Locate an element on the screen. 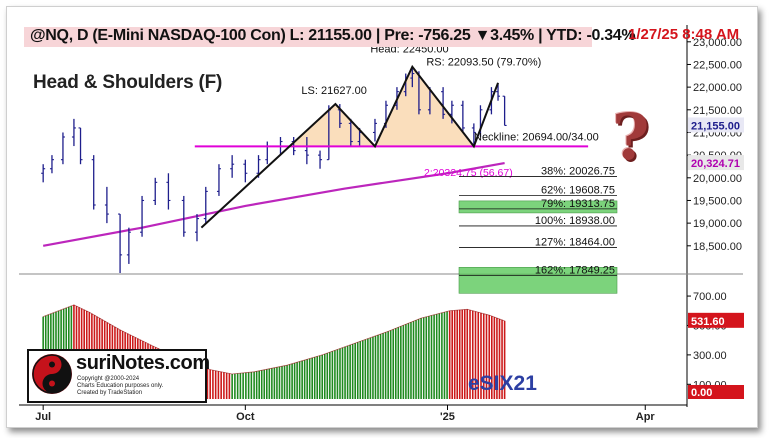 Image resolution: width=769 pixels, height=438 pixels. price-tick-label: 19,500.00 is located at coordinates (717, 201).